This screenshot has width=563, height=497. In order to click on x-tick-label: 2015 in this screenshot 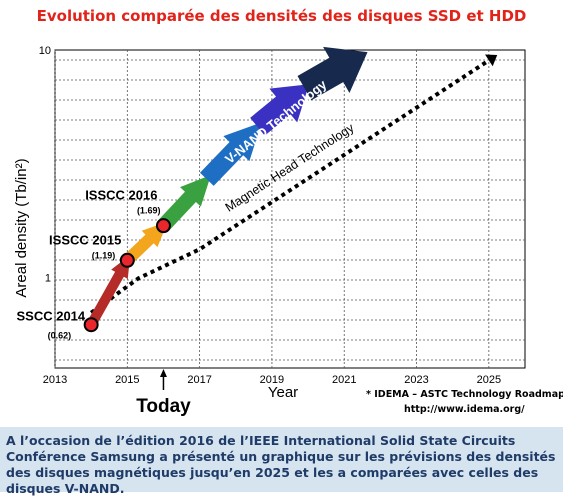, I will do `click(127, 380)`.